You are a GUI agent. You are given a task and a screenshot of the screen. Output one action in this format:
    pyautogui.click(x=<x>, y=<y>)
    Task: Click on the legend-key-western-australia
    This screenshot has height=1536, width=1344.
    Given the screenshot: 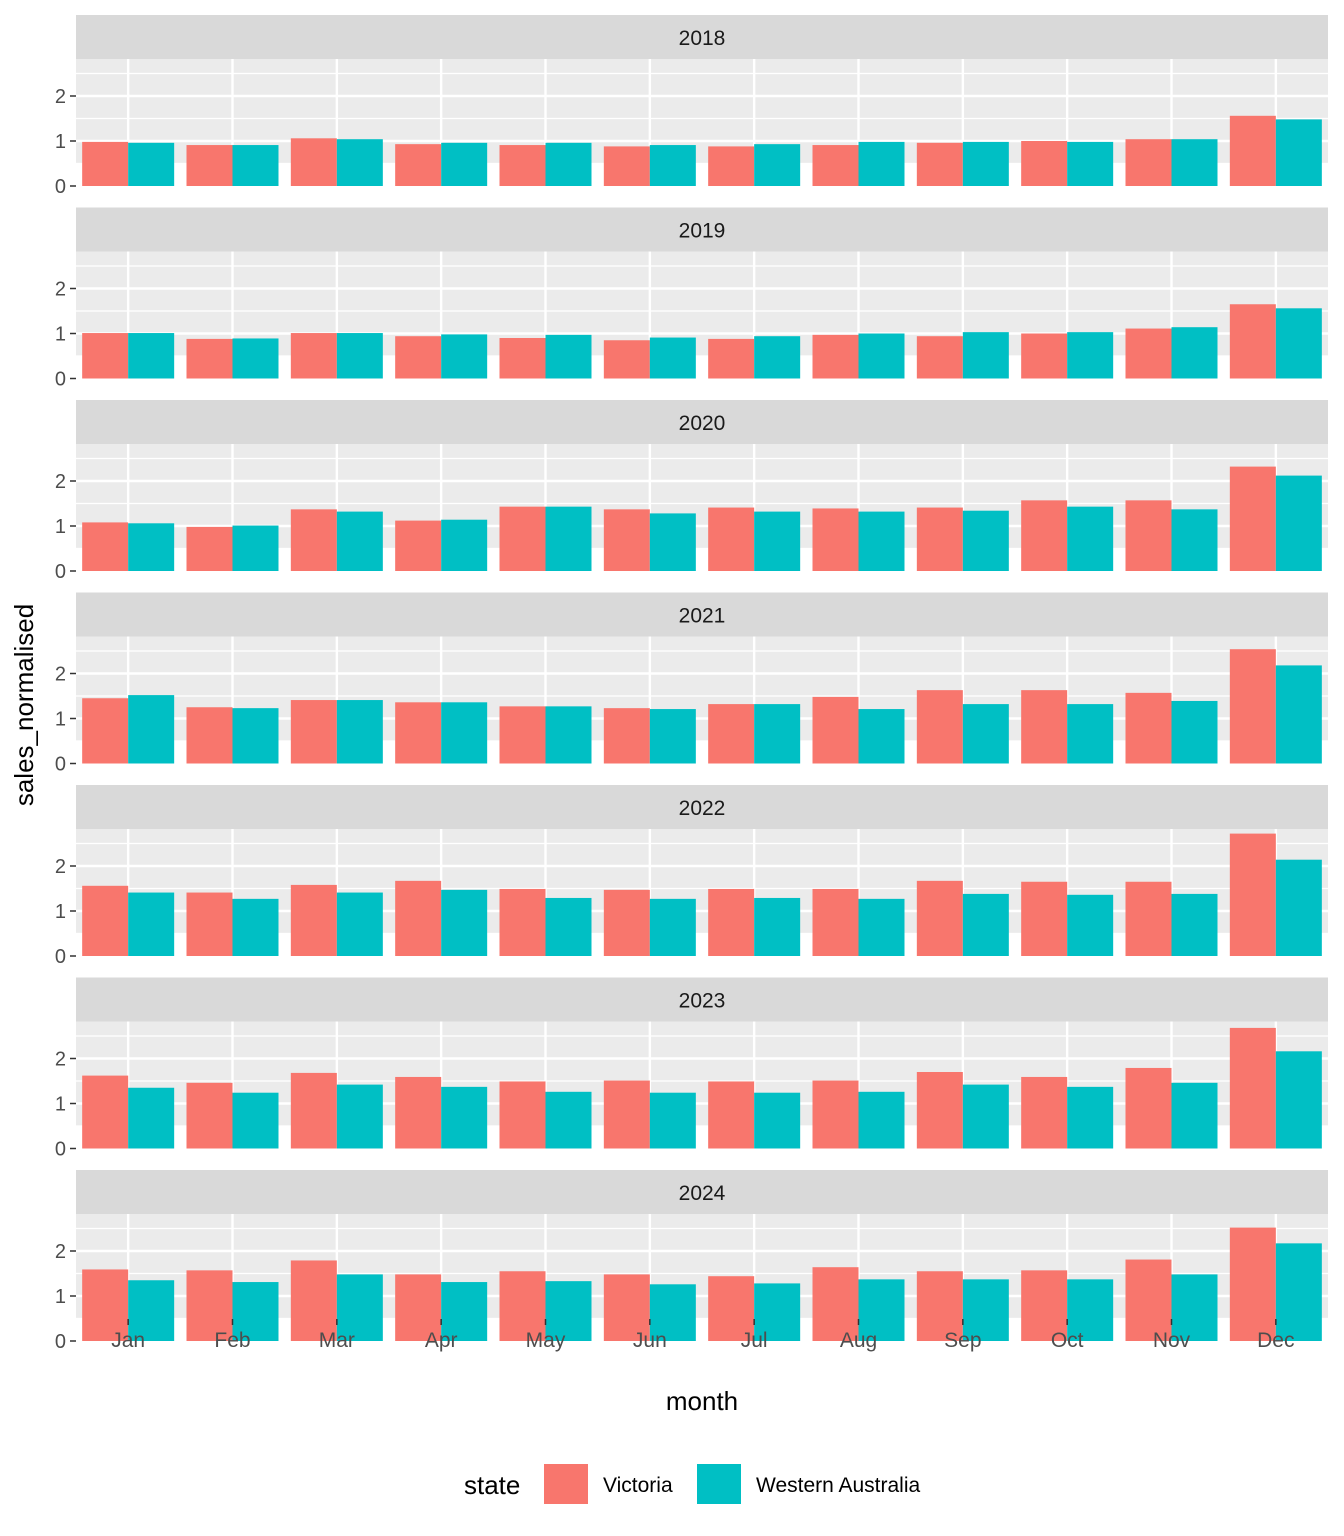 What is the action you would take?
    pyautogui.click(x=719, y=1484)
    